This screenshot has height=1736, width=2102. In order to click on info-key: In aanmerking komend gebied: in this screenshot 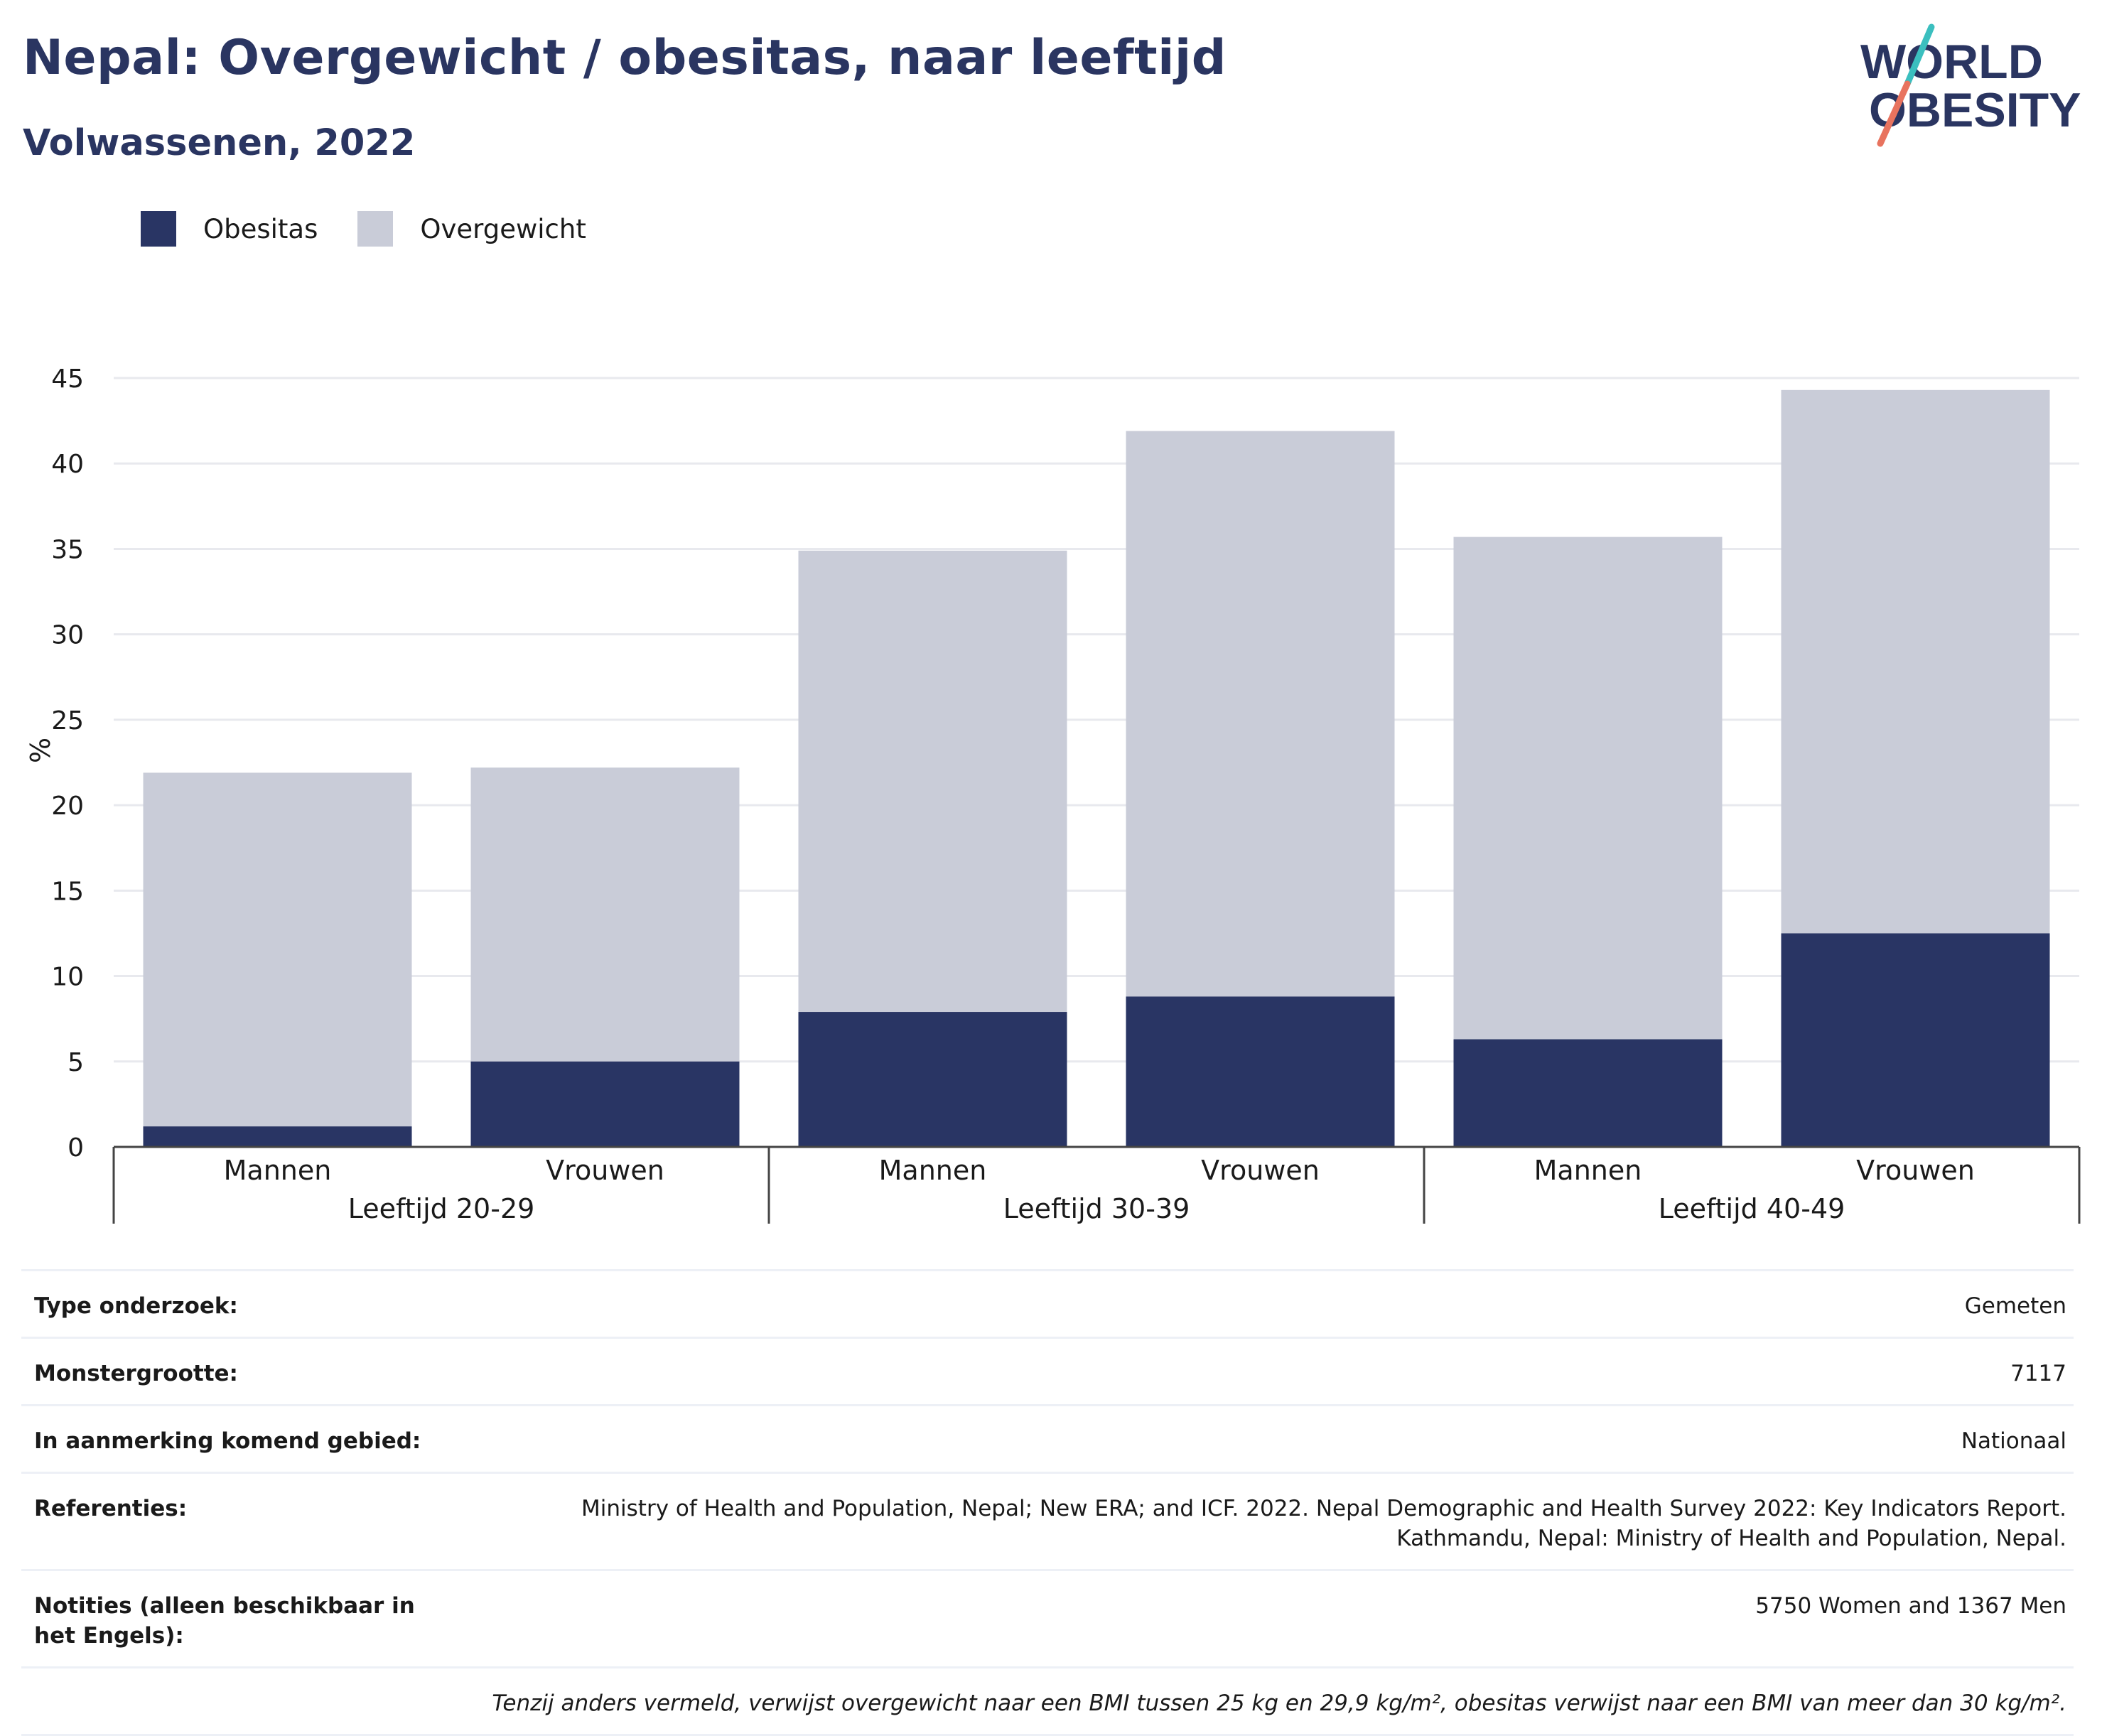, I will do `click(227, 1441)`.